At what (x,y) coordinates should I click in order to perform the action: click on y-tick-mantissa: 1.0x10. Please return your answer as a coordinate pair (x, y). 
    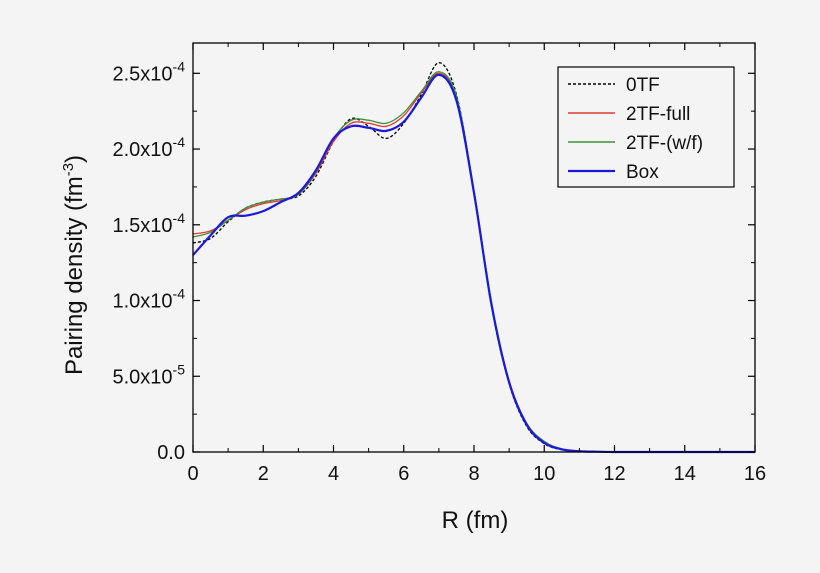
    Looking at the image, I should click on (142, 302).